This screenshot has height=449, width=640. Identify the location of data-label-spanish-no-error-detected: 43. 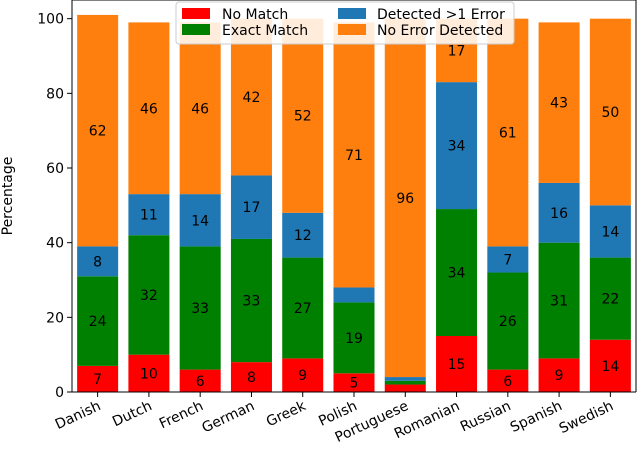
(559, 104).